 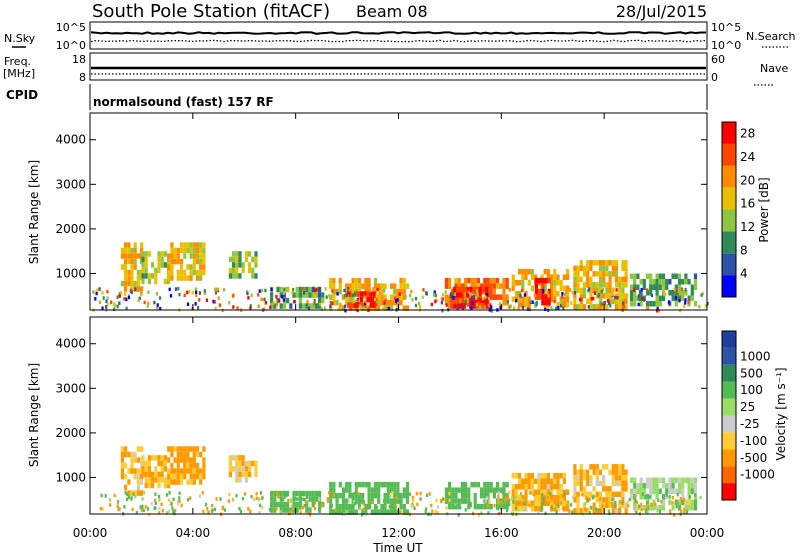 I want to click on velocity-colorbar-segment, so click(x=729, y=407).